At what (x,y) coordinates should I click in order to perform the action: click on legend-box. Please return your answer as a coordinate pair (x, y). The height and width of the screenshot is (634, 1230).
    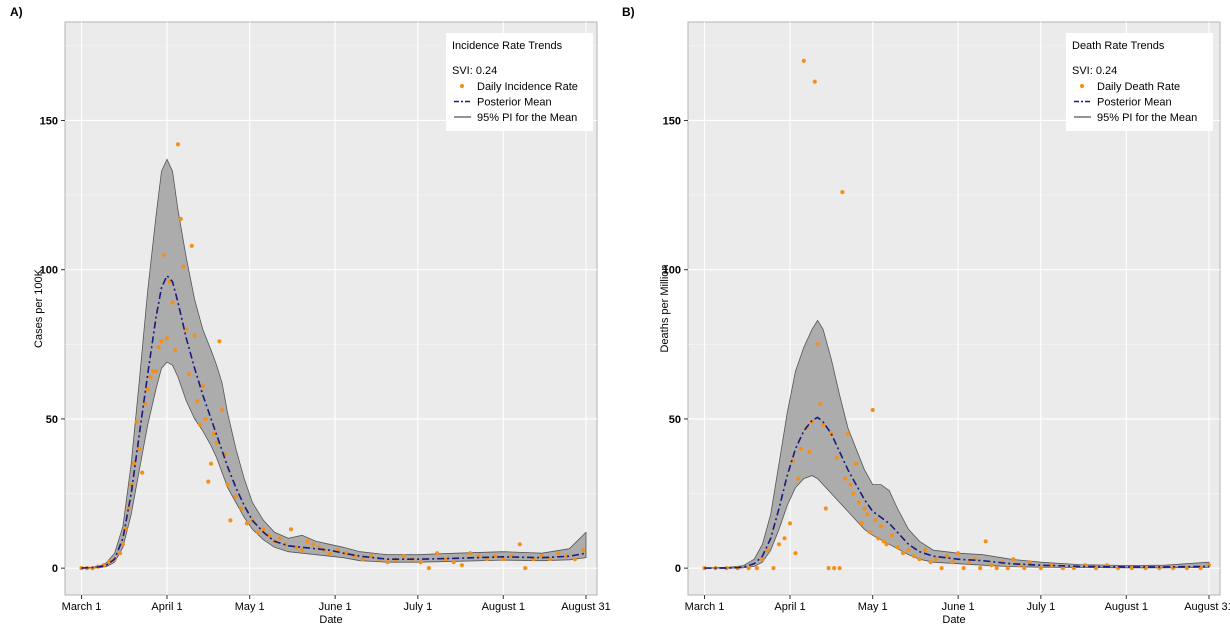
    Looking at the image, I should click on (519, 82).